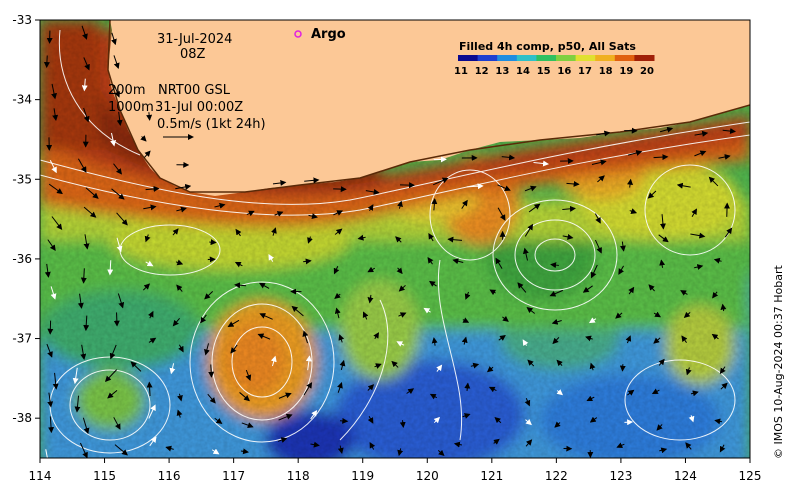  Describe the element at coordinates (427, 476) in the screenshot. I see `x-tick-label: 120` at that location.